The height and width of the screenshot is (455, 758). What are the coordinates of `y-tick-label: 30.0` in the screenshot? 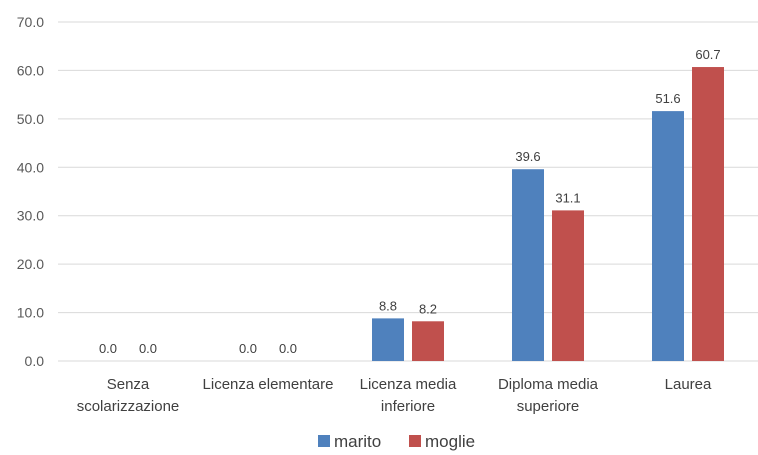 It's located at (30, 216).